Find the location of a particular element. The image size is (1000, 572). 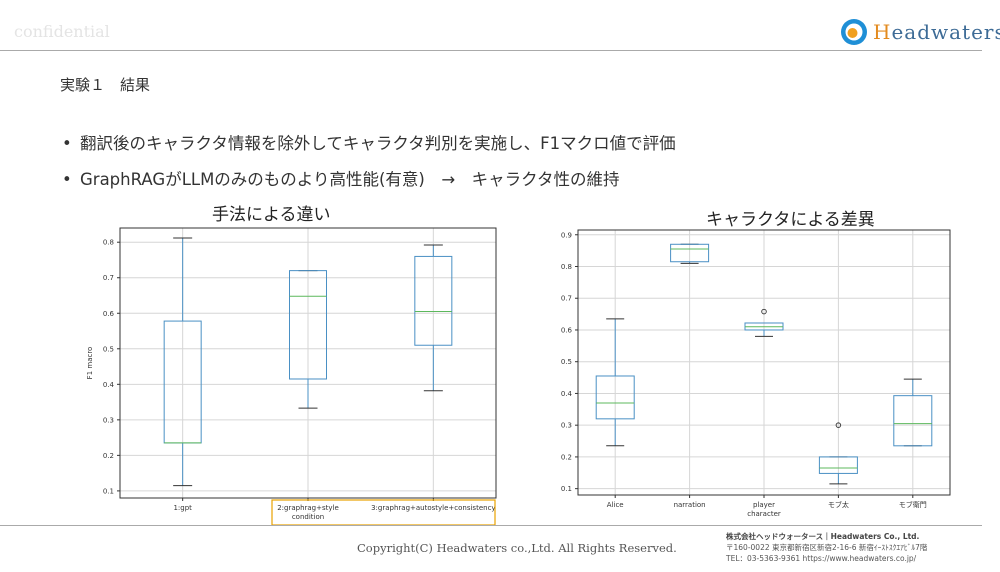

footer-divider is located at coordinates (491, 525).